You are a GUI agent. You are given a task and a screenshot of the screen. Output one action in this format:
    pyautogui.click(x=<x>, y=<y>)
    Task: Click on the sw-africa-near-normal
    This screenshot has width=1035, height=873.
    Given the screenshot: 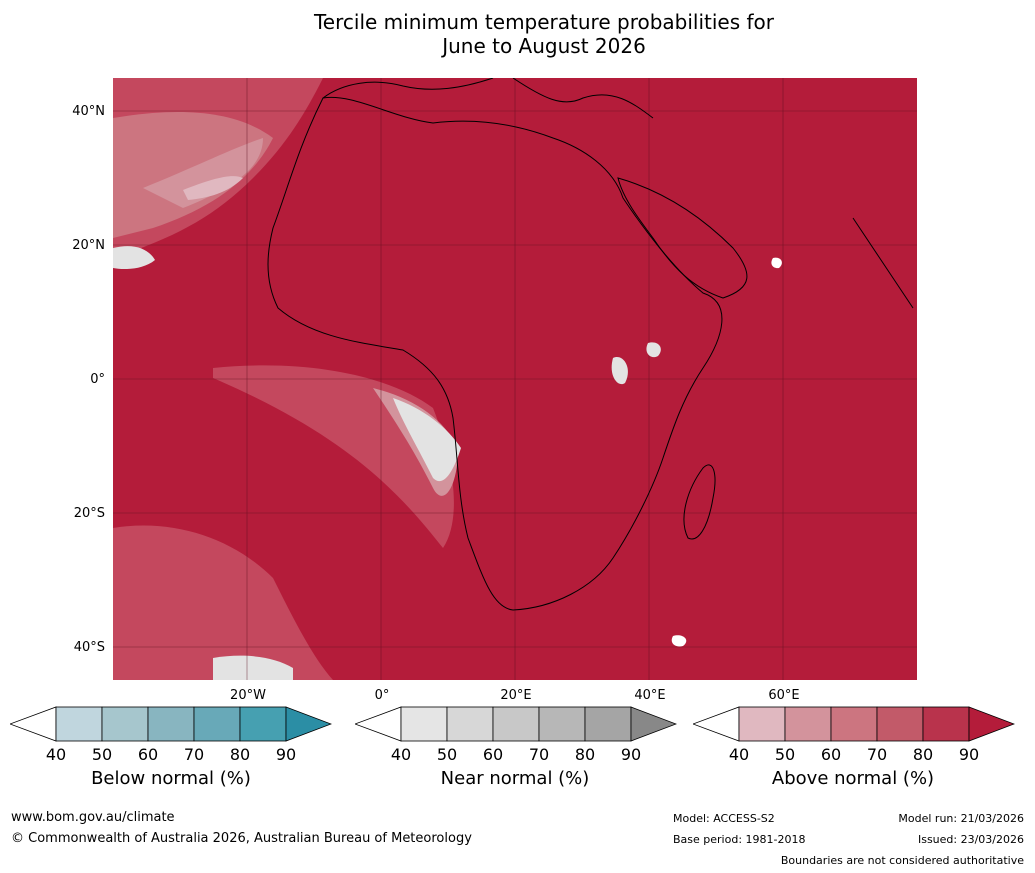 What is the action you would take?
    pyautogui.click(x=427, y=440)
    